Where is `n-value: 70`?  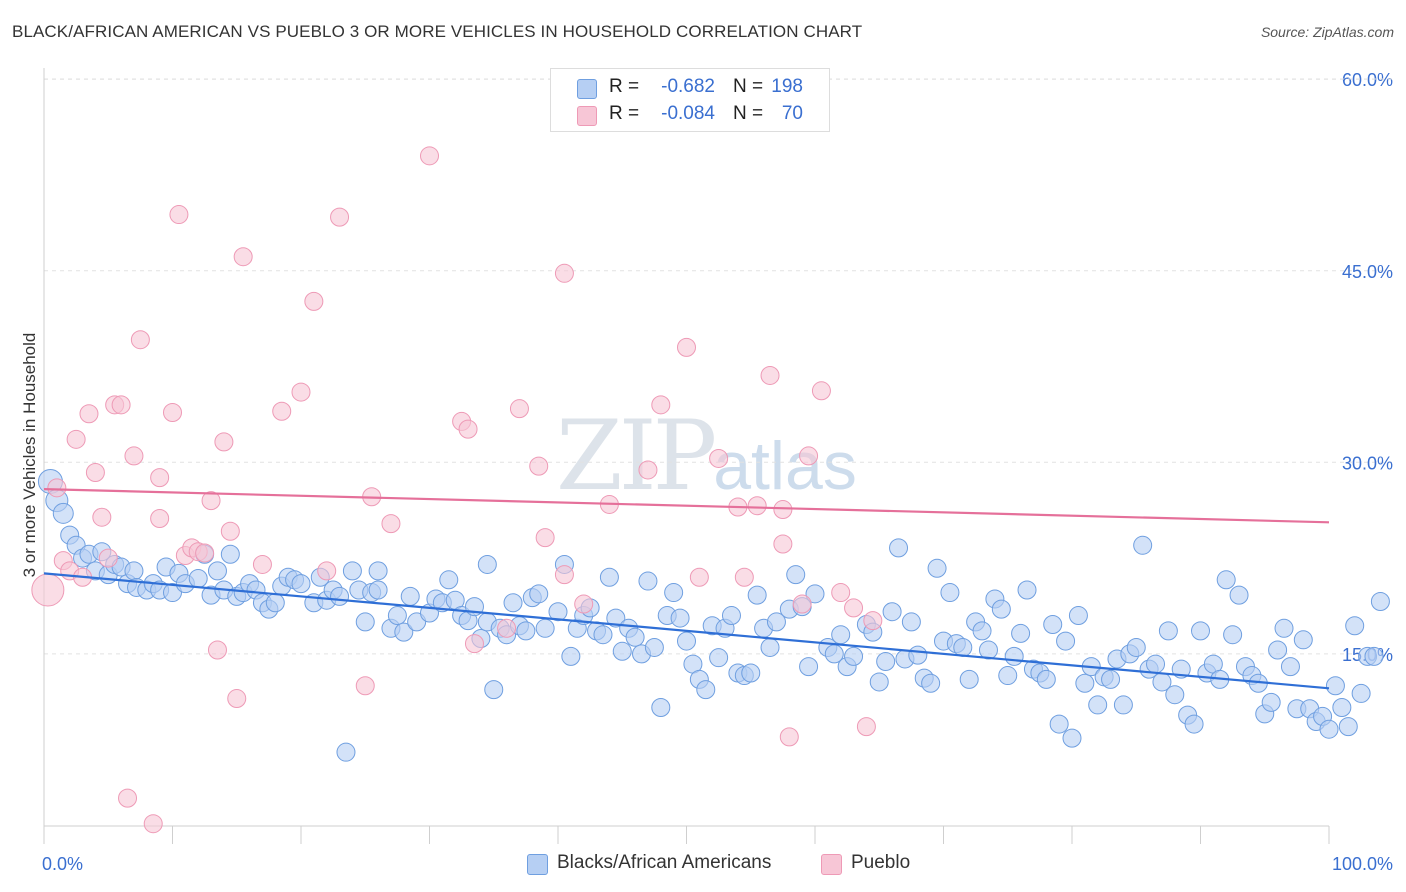 n-value: 70 is located at coordinates (792, 113).